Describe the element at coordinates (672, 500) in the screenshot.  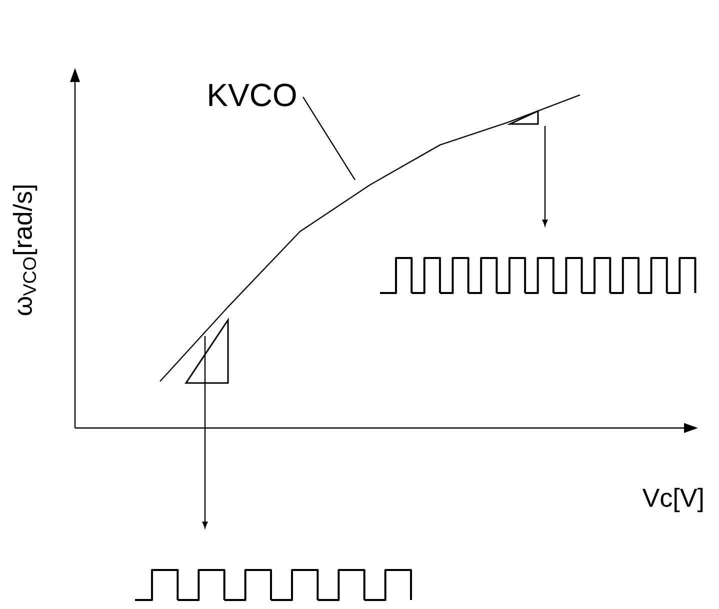
I see `x-axis-title: Vc[V]` at that location.